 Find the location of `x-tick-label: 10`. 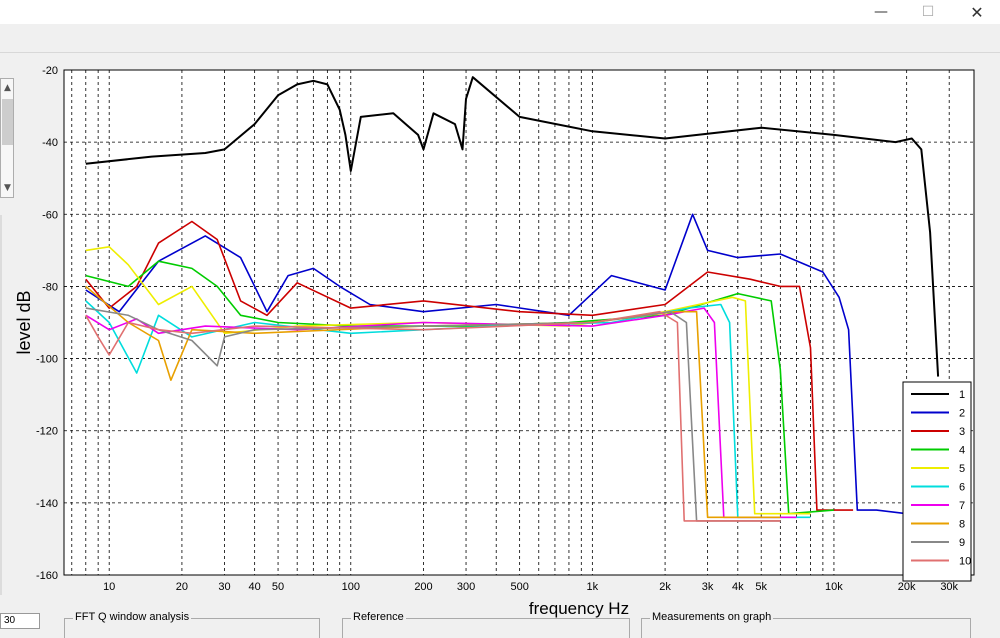

x-tick-label: 10 is located at coordinates (109, 587).